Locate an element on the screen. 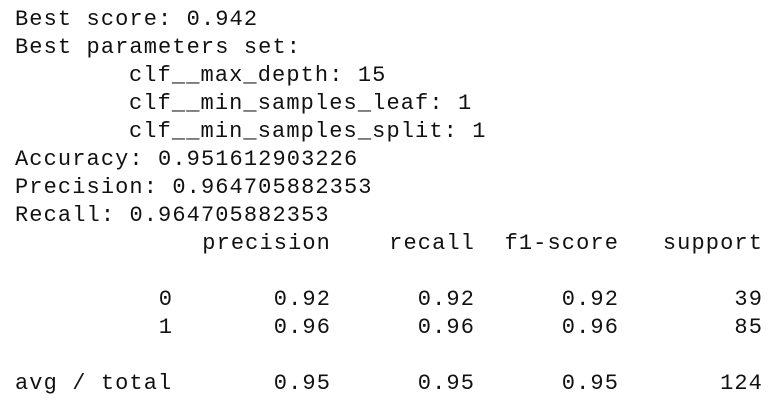 This screenshot has width=782, height=408. metric-label: Precision: is located at coordinates (87, 187).